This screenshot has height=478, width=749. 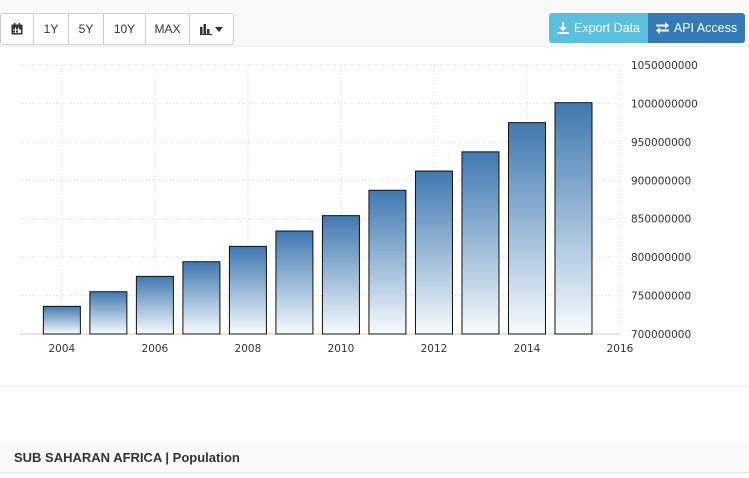 I want to click on bar-2013, so click(x=480, y=243).